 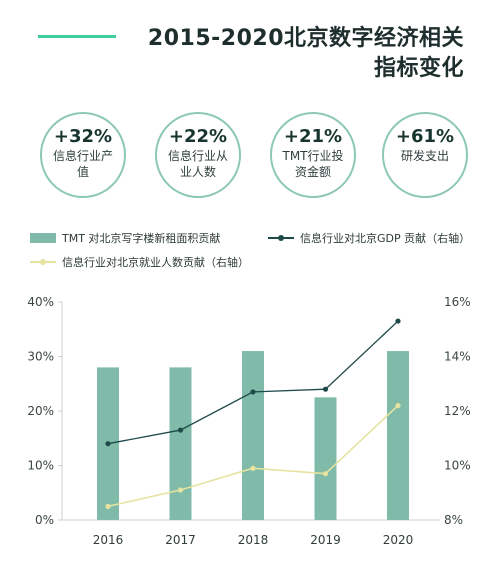 What do you see at coordinates (425, 136) in the screenshot?
I see `kpi-value: +61%` at bounding box center [425, 136].